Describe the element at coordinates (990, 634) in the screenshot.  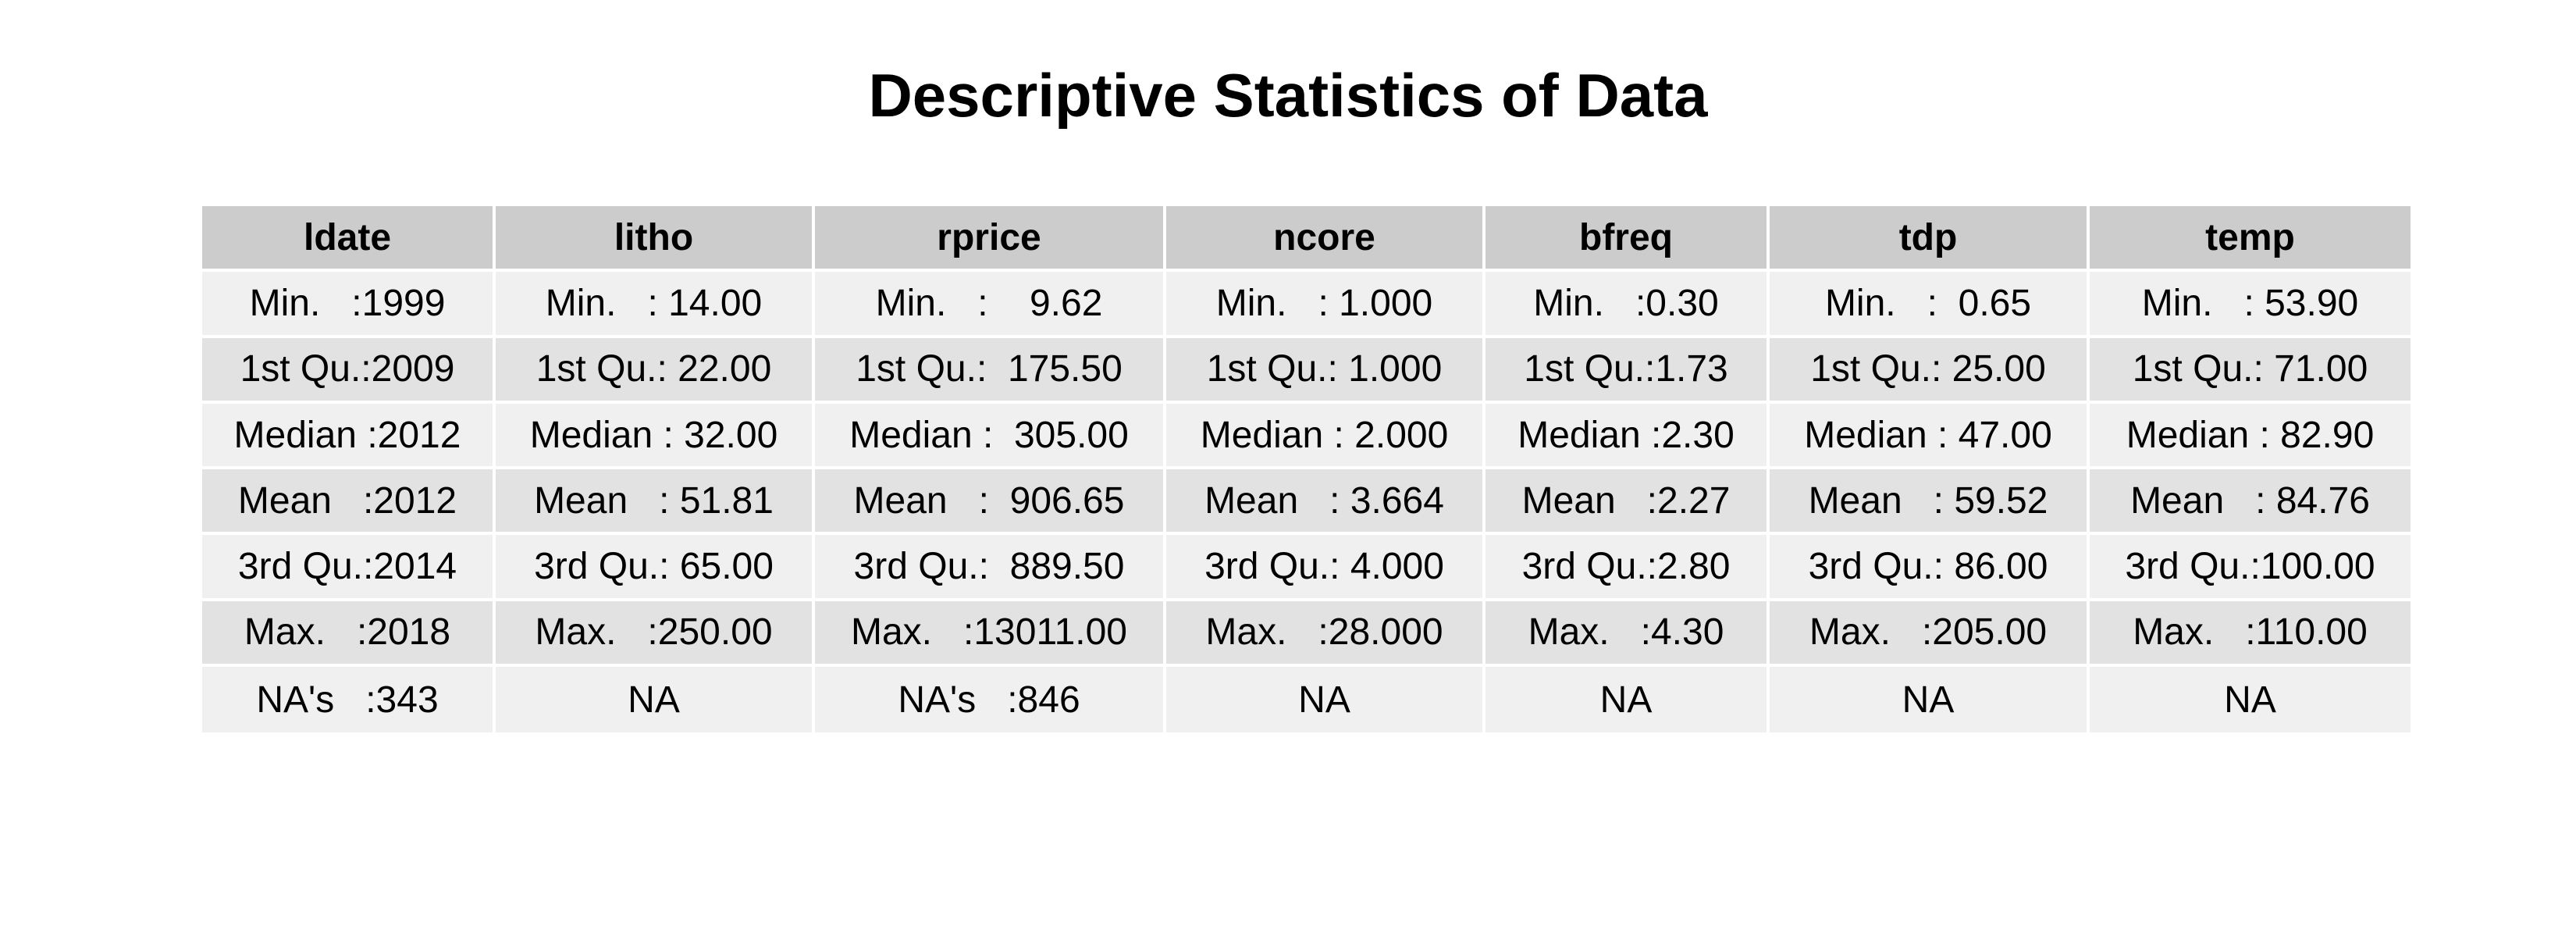
I see `table-cell-rprice: Max. :13011.00` at that location.